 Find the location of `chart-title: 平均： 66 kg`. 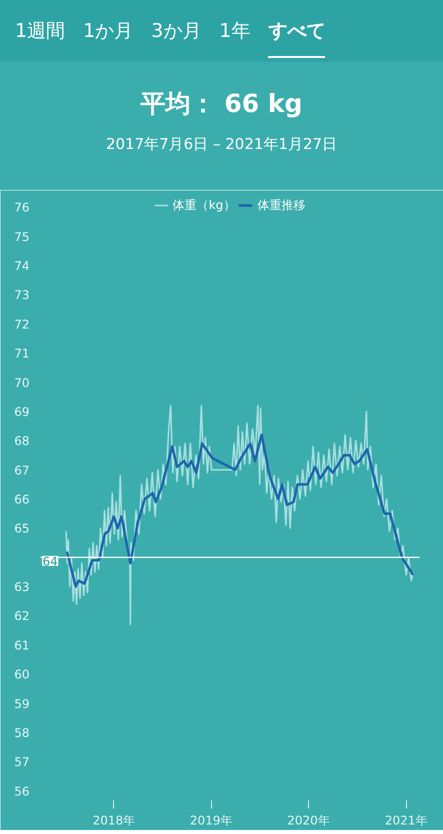

chart-title: 平均： 66 kg is located at coordinates (222, 104).